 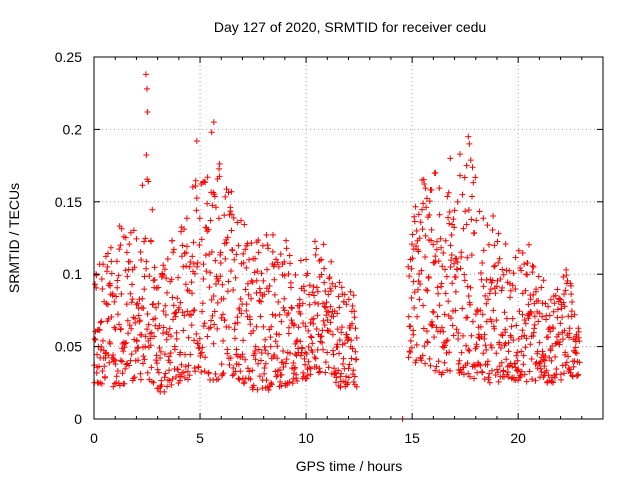 I want to click on x-tick-label: 0, so click(x=94, y=438).